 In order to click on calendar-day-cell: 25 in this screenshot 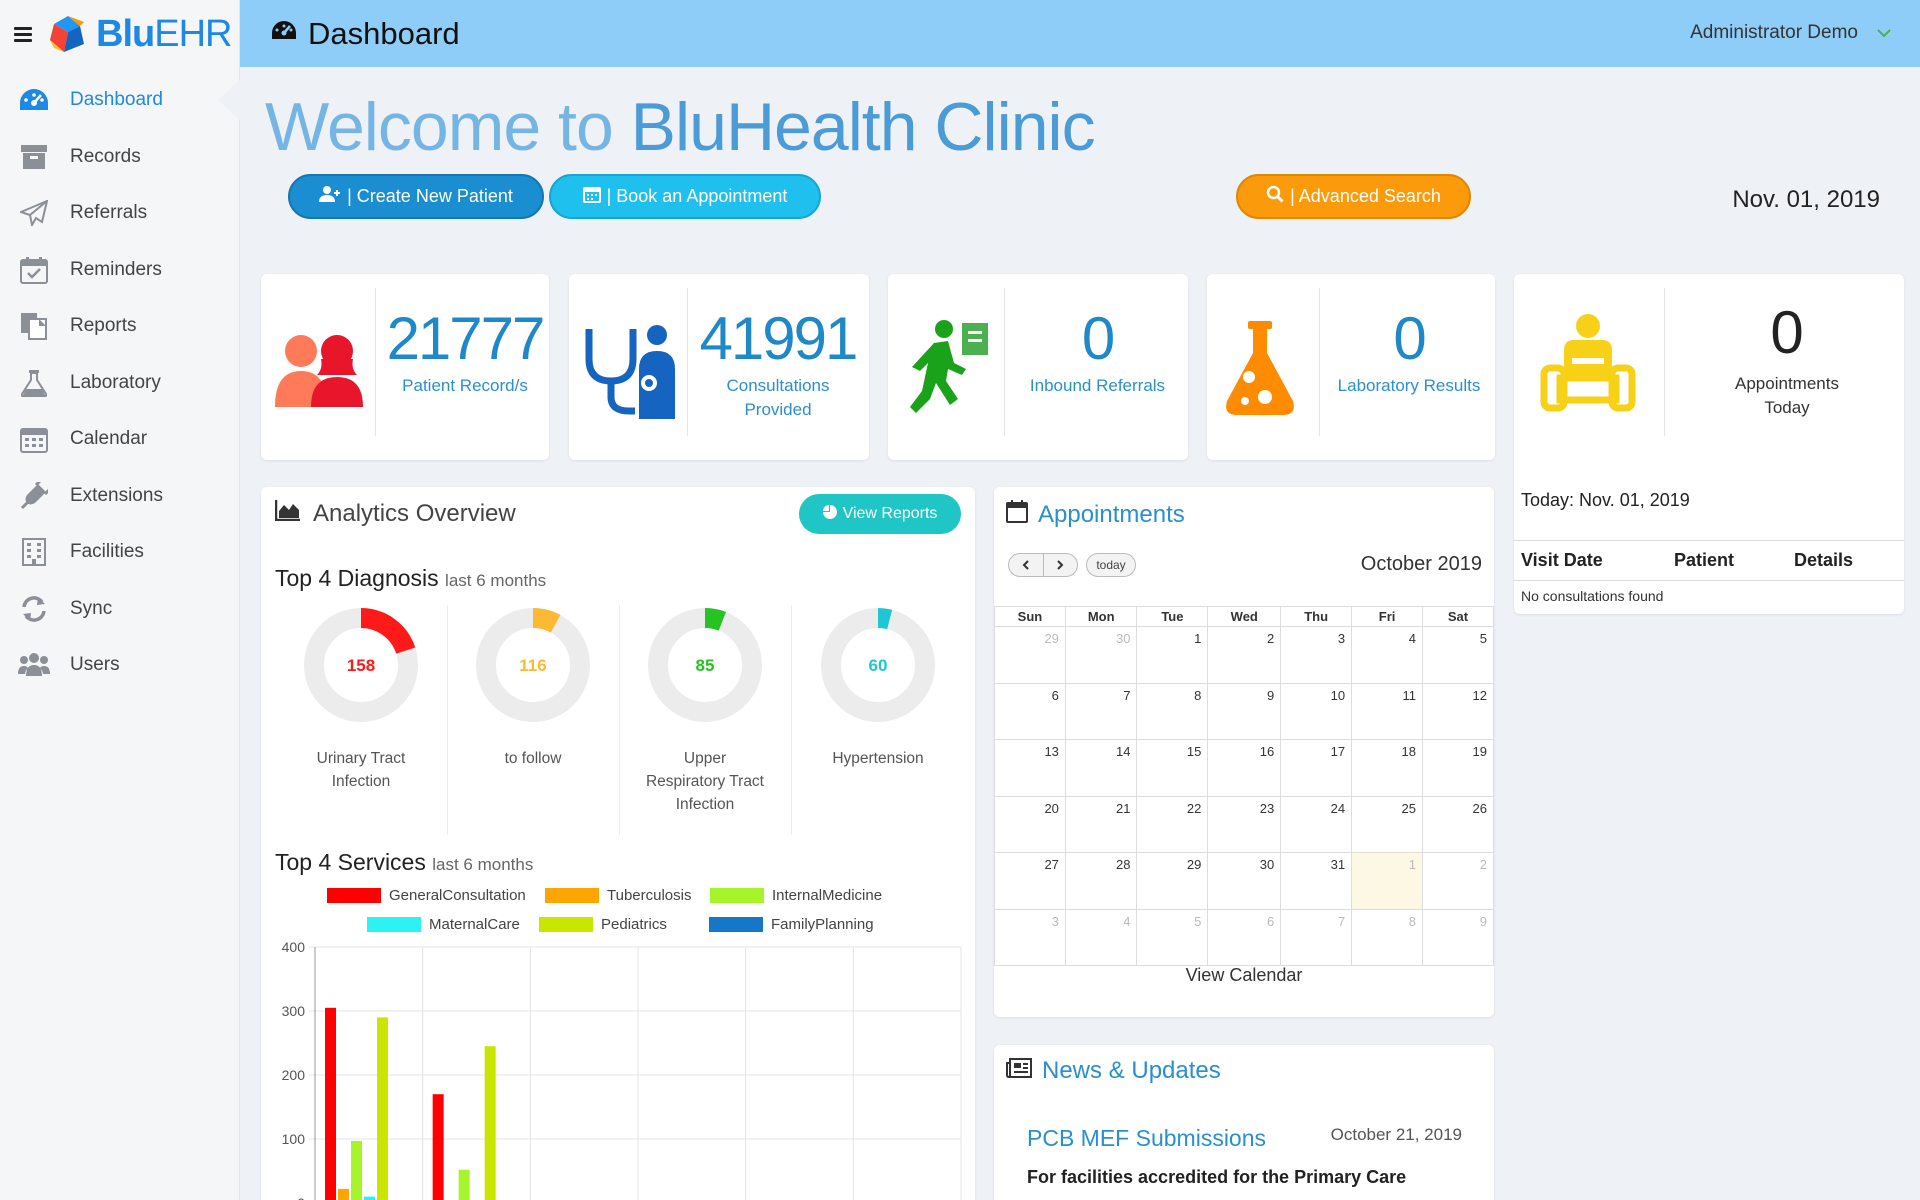, I will do `click(1387, 824)`.